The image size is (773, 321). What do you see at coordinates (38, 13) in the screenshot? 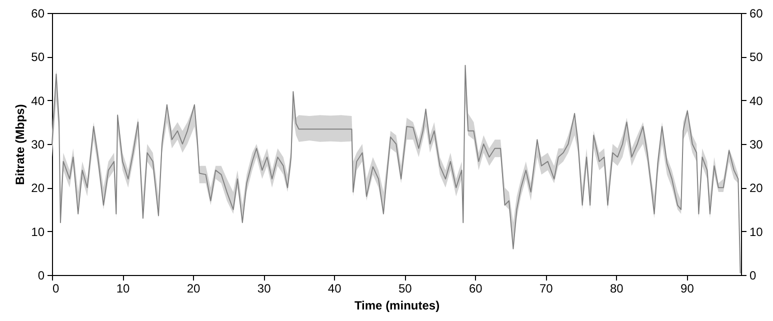
I see `y-tick-label: 60` at bounding box center [38, 13].